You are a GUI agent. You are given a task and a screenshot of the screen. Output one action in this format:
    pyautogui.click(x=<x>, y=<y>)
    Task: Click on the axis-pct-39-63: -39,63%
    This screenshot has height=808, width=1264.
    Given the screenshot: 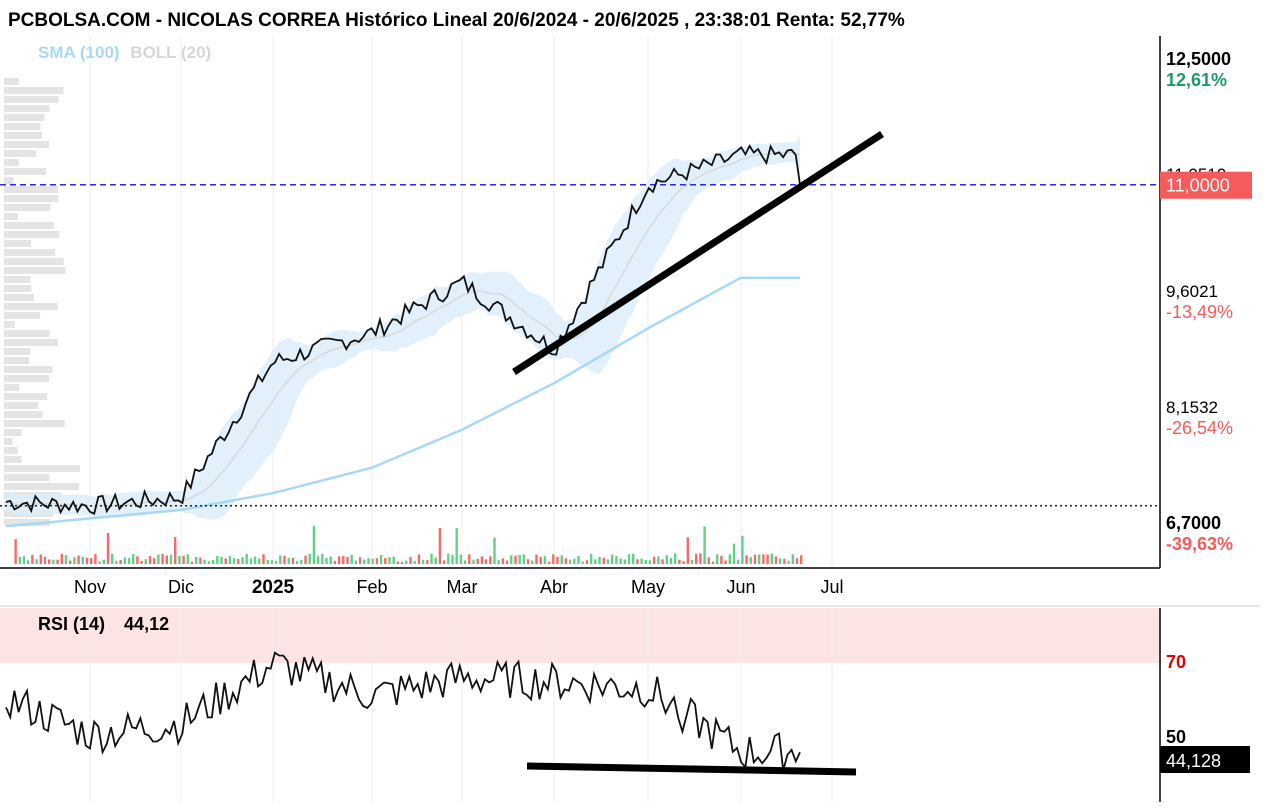 What is the action you would take?
    pyautogui.click(x=1199, y=544)
    